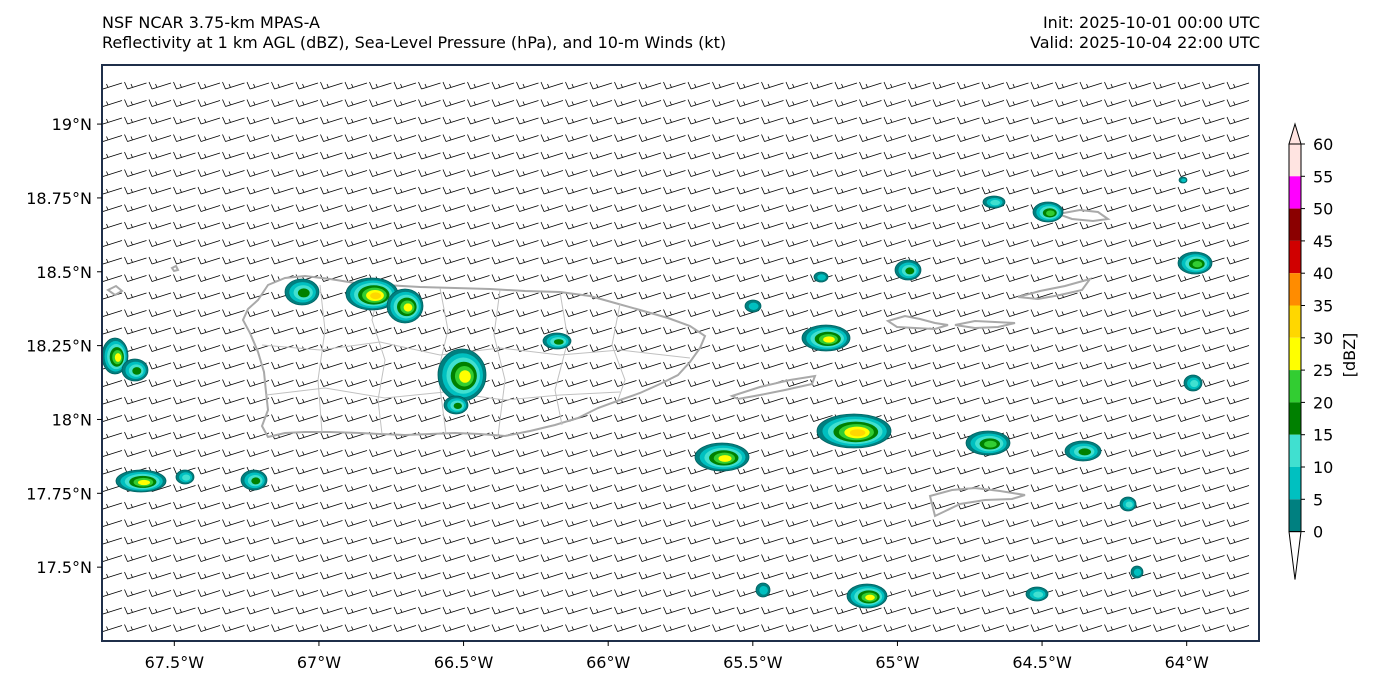 The image size is (1378, 687). What do you see at coordinates (608, 662) in the screenshot?
I see `lon-tick-label: 66°W` at bounding box center [608, 662].